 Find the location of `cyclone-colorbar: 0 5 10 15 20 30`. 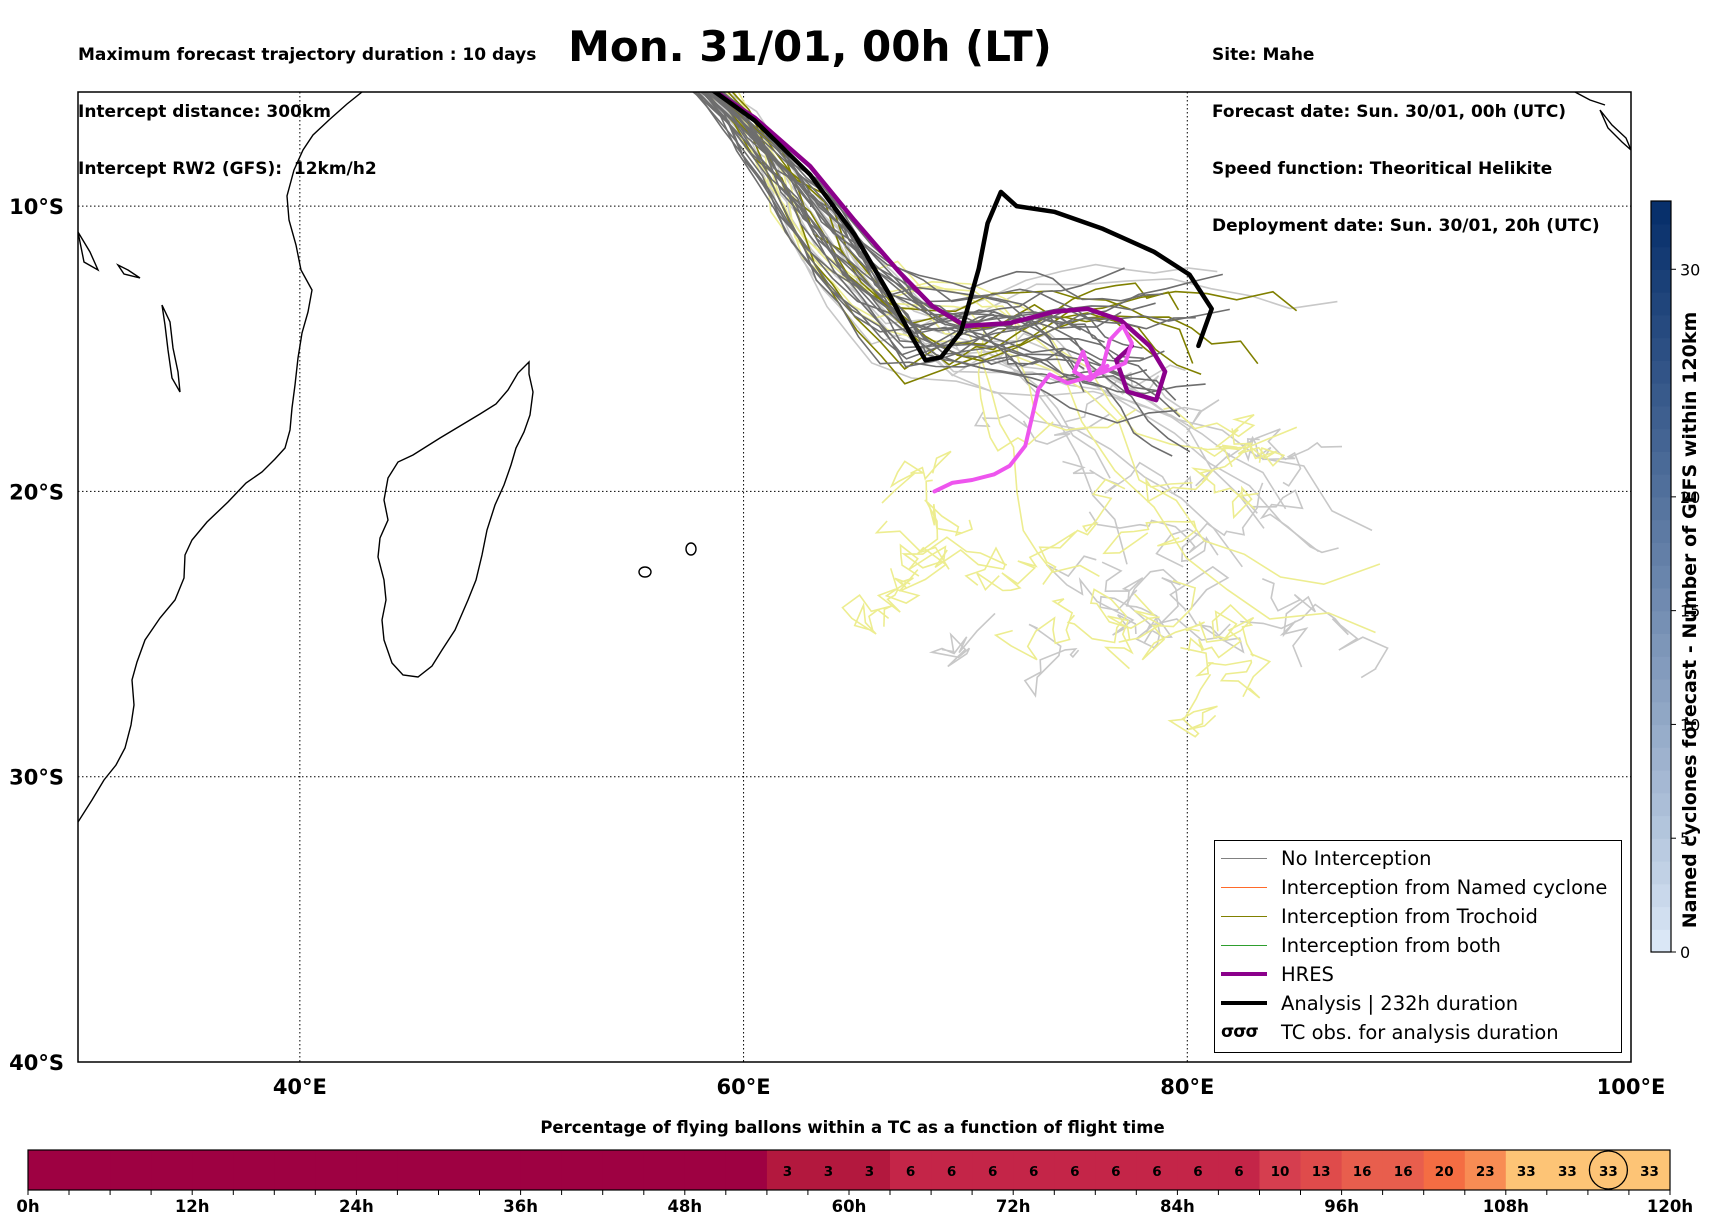

cyclone-colorbar: 0 5 10 15 20 30 is located at coordinates (1675, 581).